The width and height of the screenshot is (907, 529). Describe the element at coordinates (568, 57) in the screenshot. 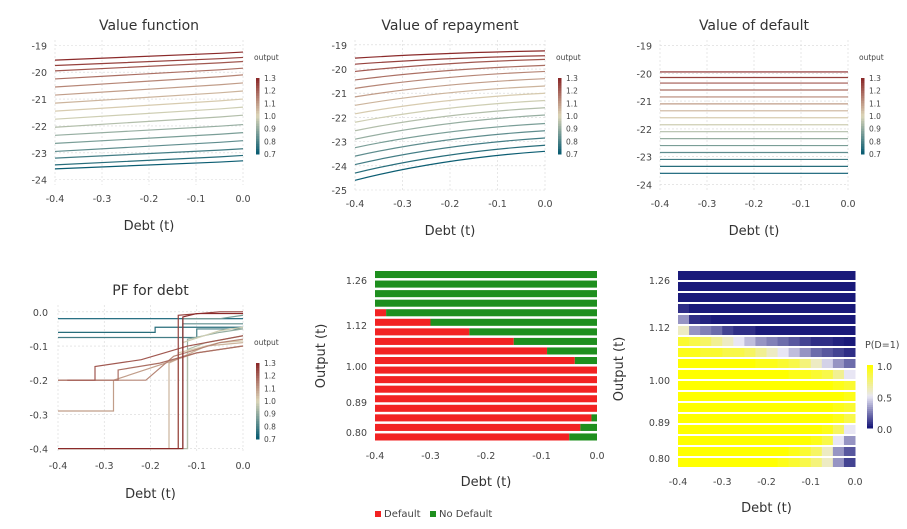

I see `legend-title: output` at that location.